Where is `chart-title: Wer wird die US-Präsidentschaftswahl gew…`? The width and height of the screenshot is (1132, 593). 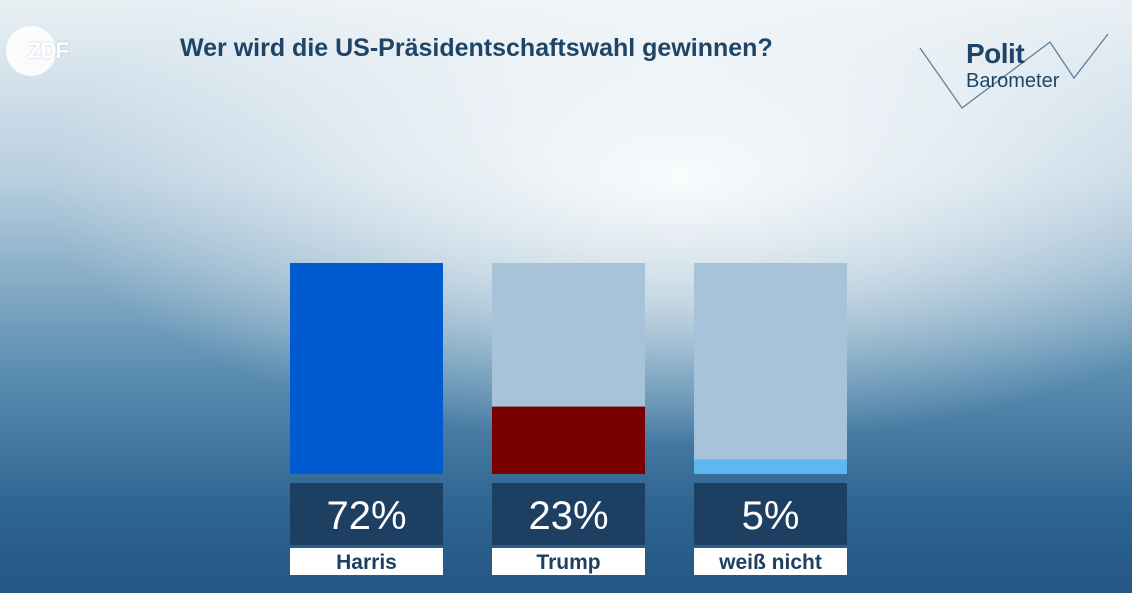 chart-title: Wer wird die US-Präsidentschaftswahl gew… is located at coordinates (476, 48).